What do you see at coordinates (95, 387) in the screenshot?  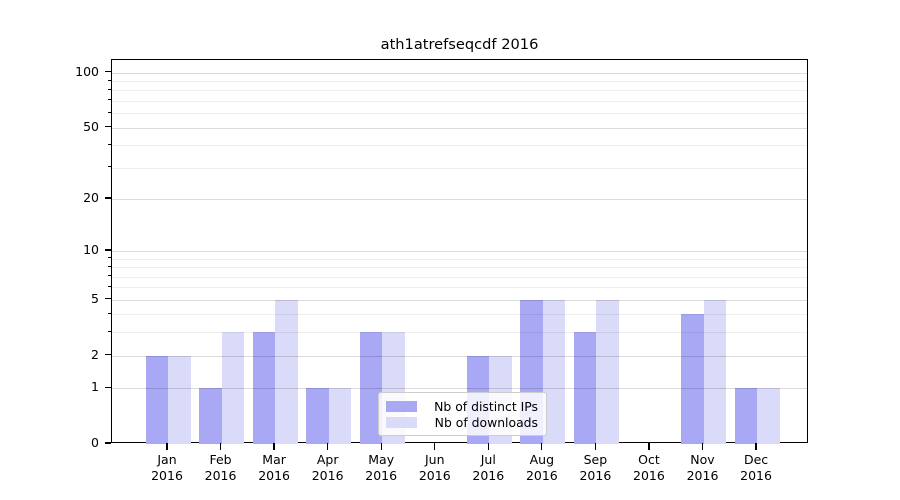 I see `y-tick-label: 1` at bounding box center [95, 387].